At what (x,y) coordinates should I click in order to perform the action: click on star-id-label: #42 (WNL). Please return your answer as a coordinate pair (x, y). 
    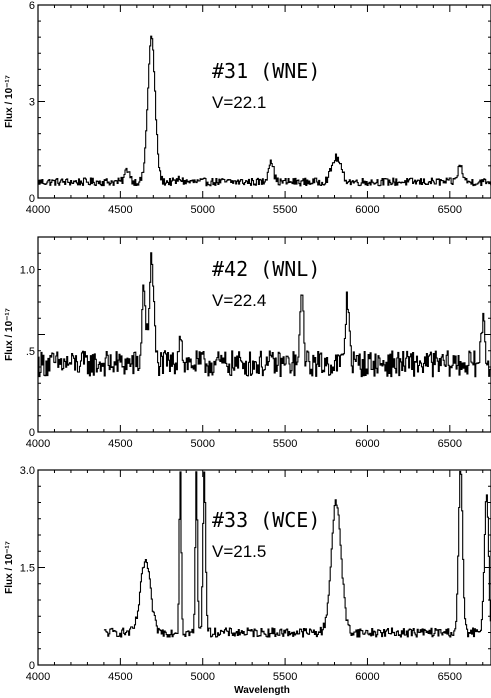
    Looking at the image, I should click on (266, 269).